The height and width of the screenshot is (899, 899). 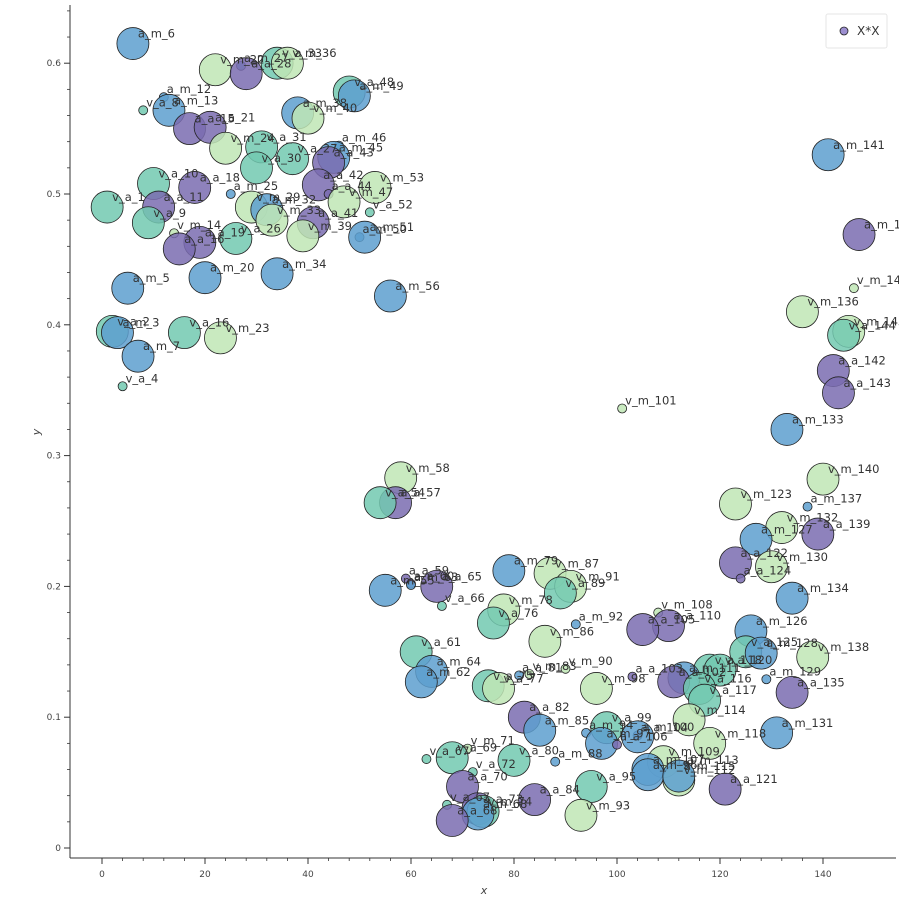 What do you see at coordinates (665, 728) in the screenshot?
I see `point-label: a_a_104` at bounding box center [665, 728].